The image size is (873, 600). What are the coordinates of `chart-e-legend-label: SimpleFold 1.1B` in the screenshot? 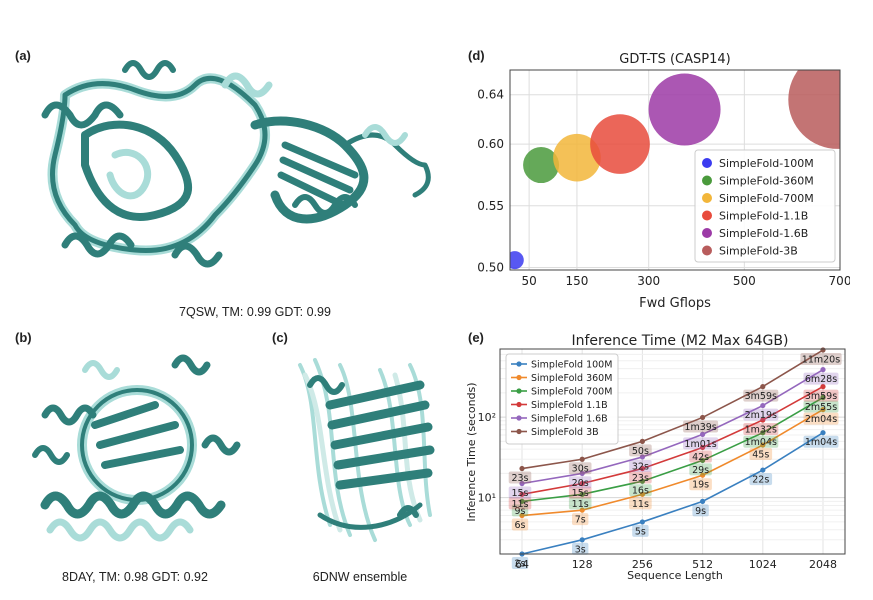 It's located at (569, 405).